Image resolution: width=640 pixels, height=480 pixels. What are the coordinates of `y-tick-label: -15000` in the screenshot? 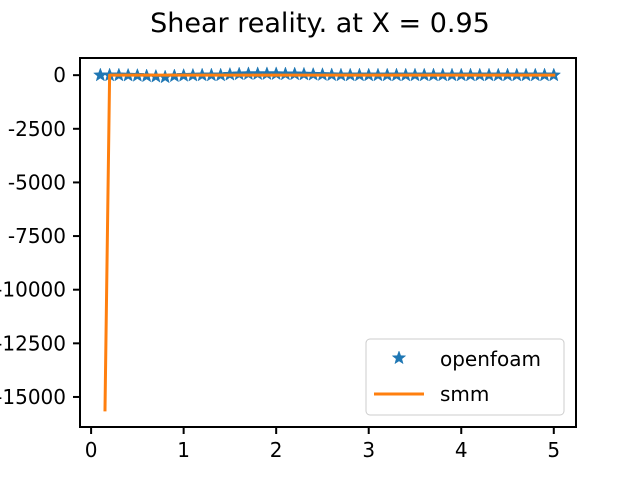 It's located at (33, 397).